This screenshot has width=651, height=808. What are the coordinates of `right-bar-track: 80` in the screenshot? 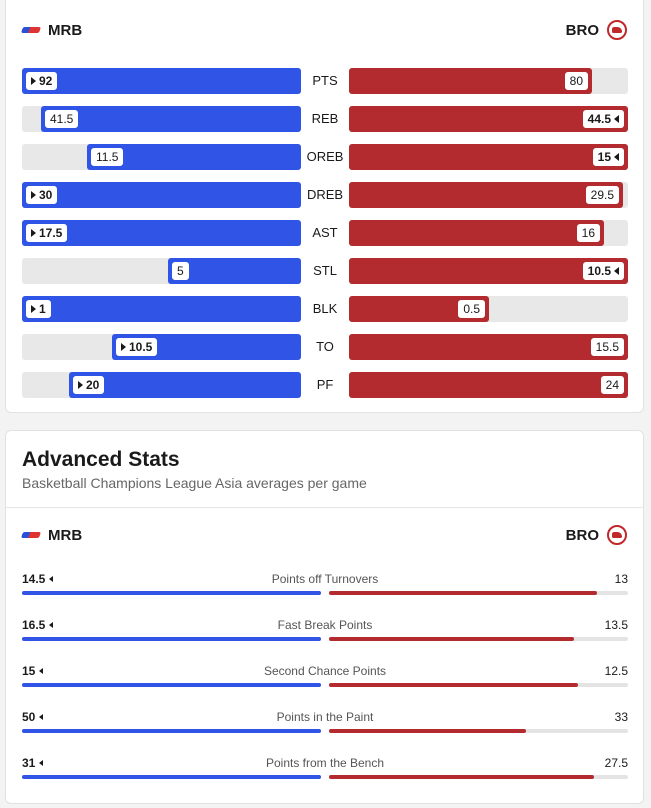 It's located at (488, 81).